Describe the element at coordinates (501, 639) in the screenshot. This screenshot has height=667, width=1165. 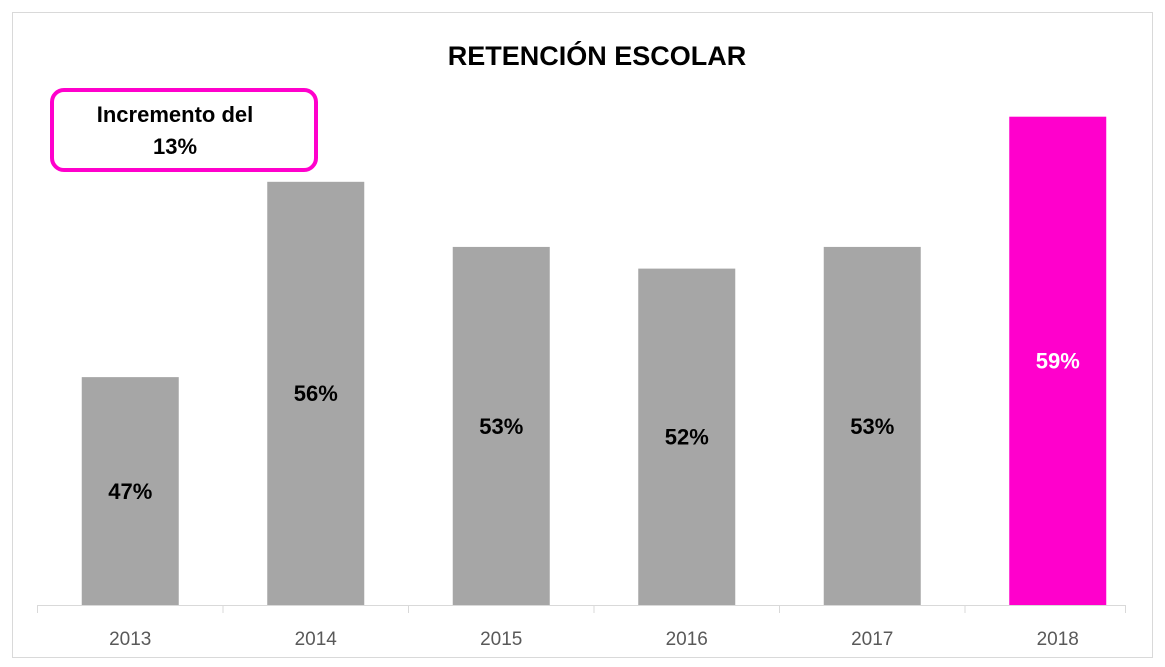
I see `x-tick-label: 2015` at that location.